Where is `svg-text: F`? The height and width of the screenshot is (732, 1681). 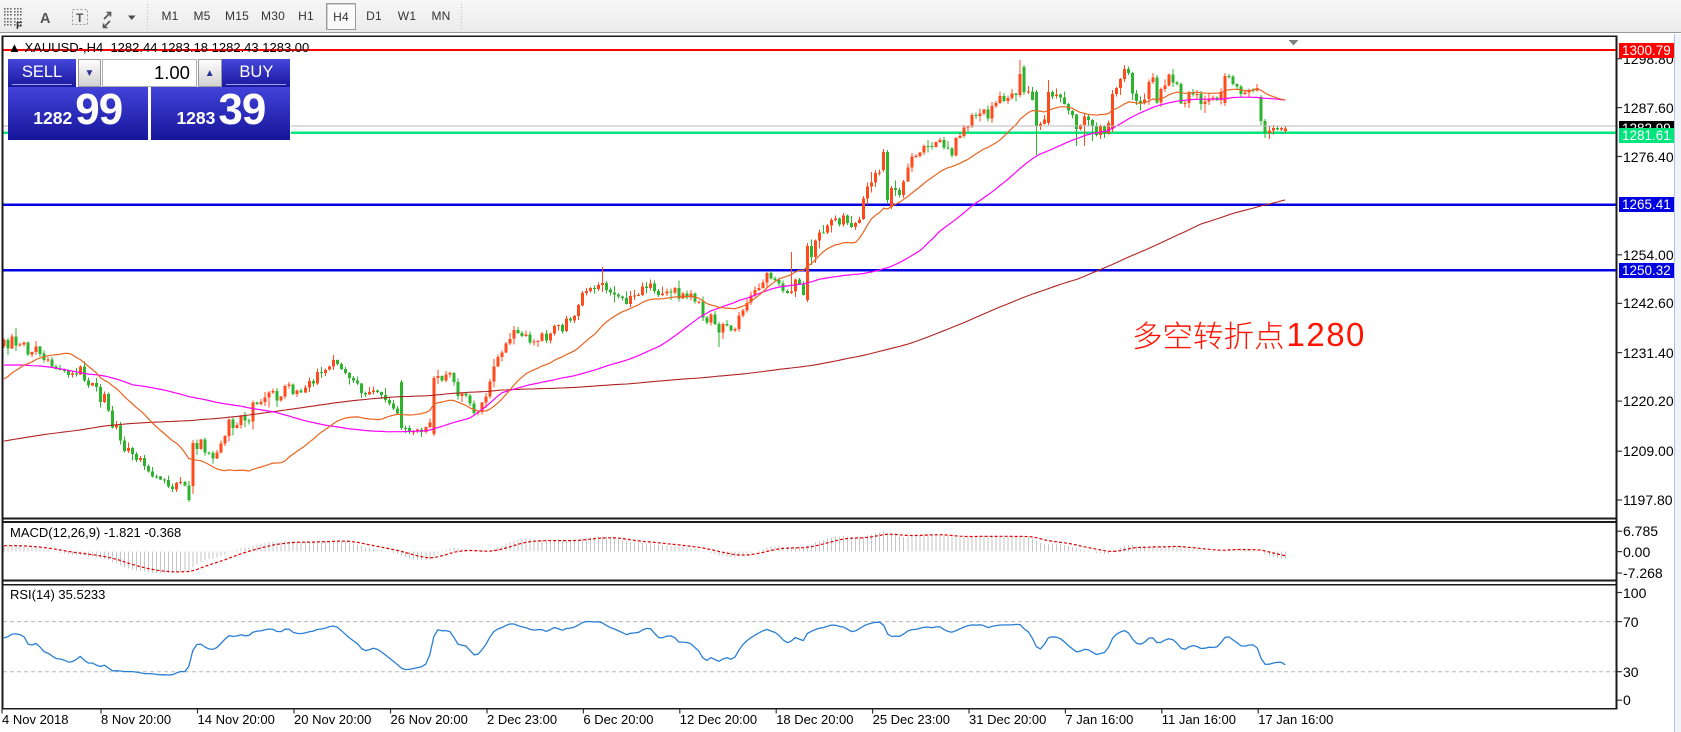 svg-text: F is located at coordinates (19, 26).